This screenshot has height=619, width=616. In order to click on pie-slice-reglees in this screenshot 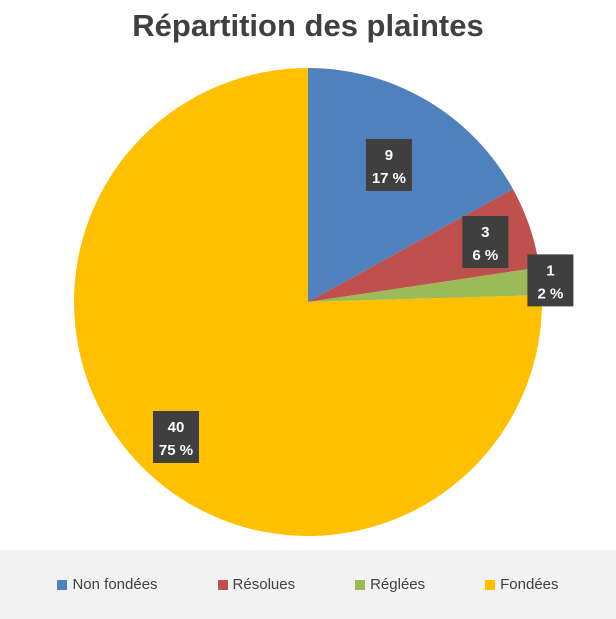, I will do `click(425, 284)`.